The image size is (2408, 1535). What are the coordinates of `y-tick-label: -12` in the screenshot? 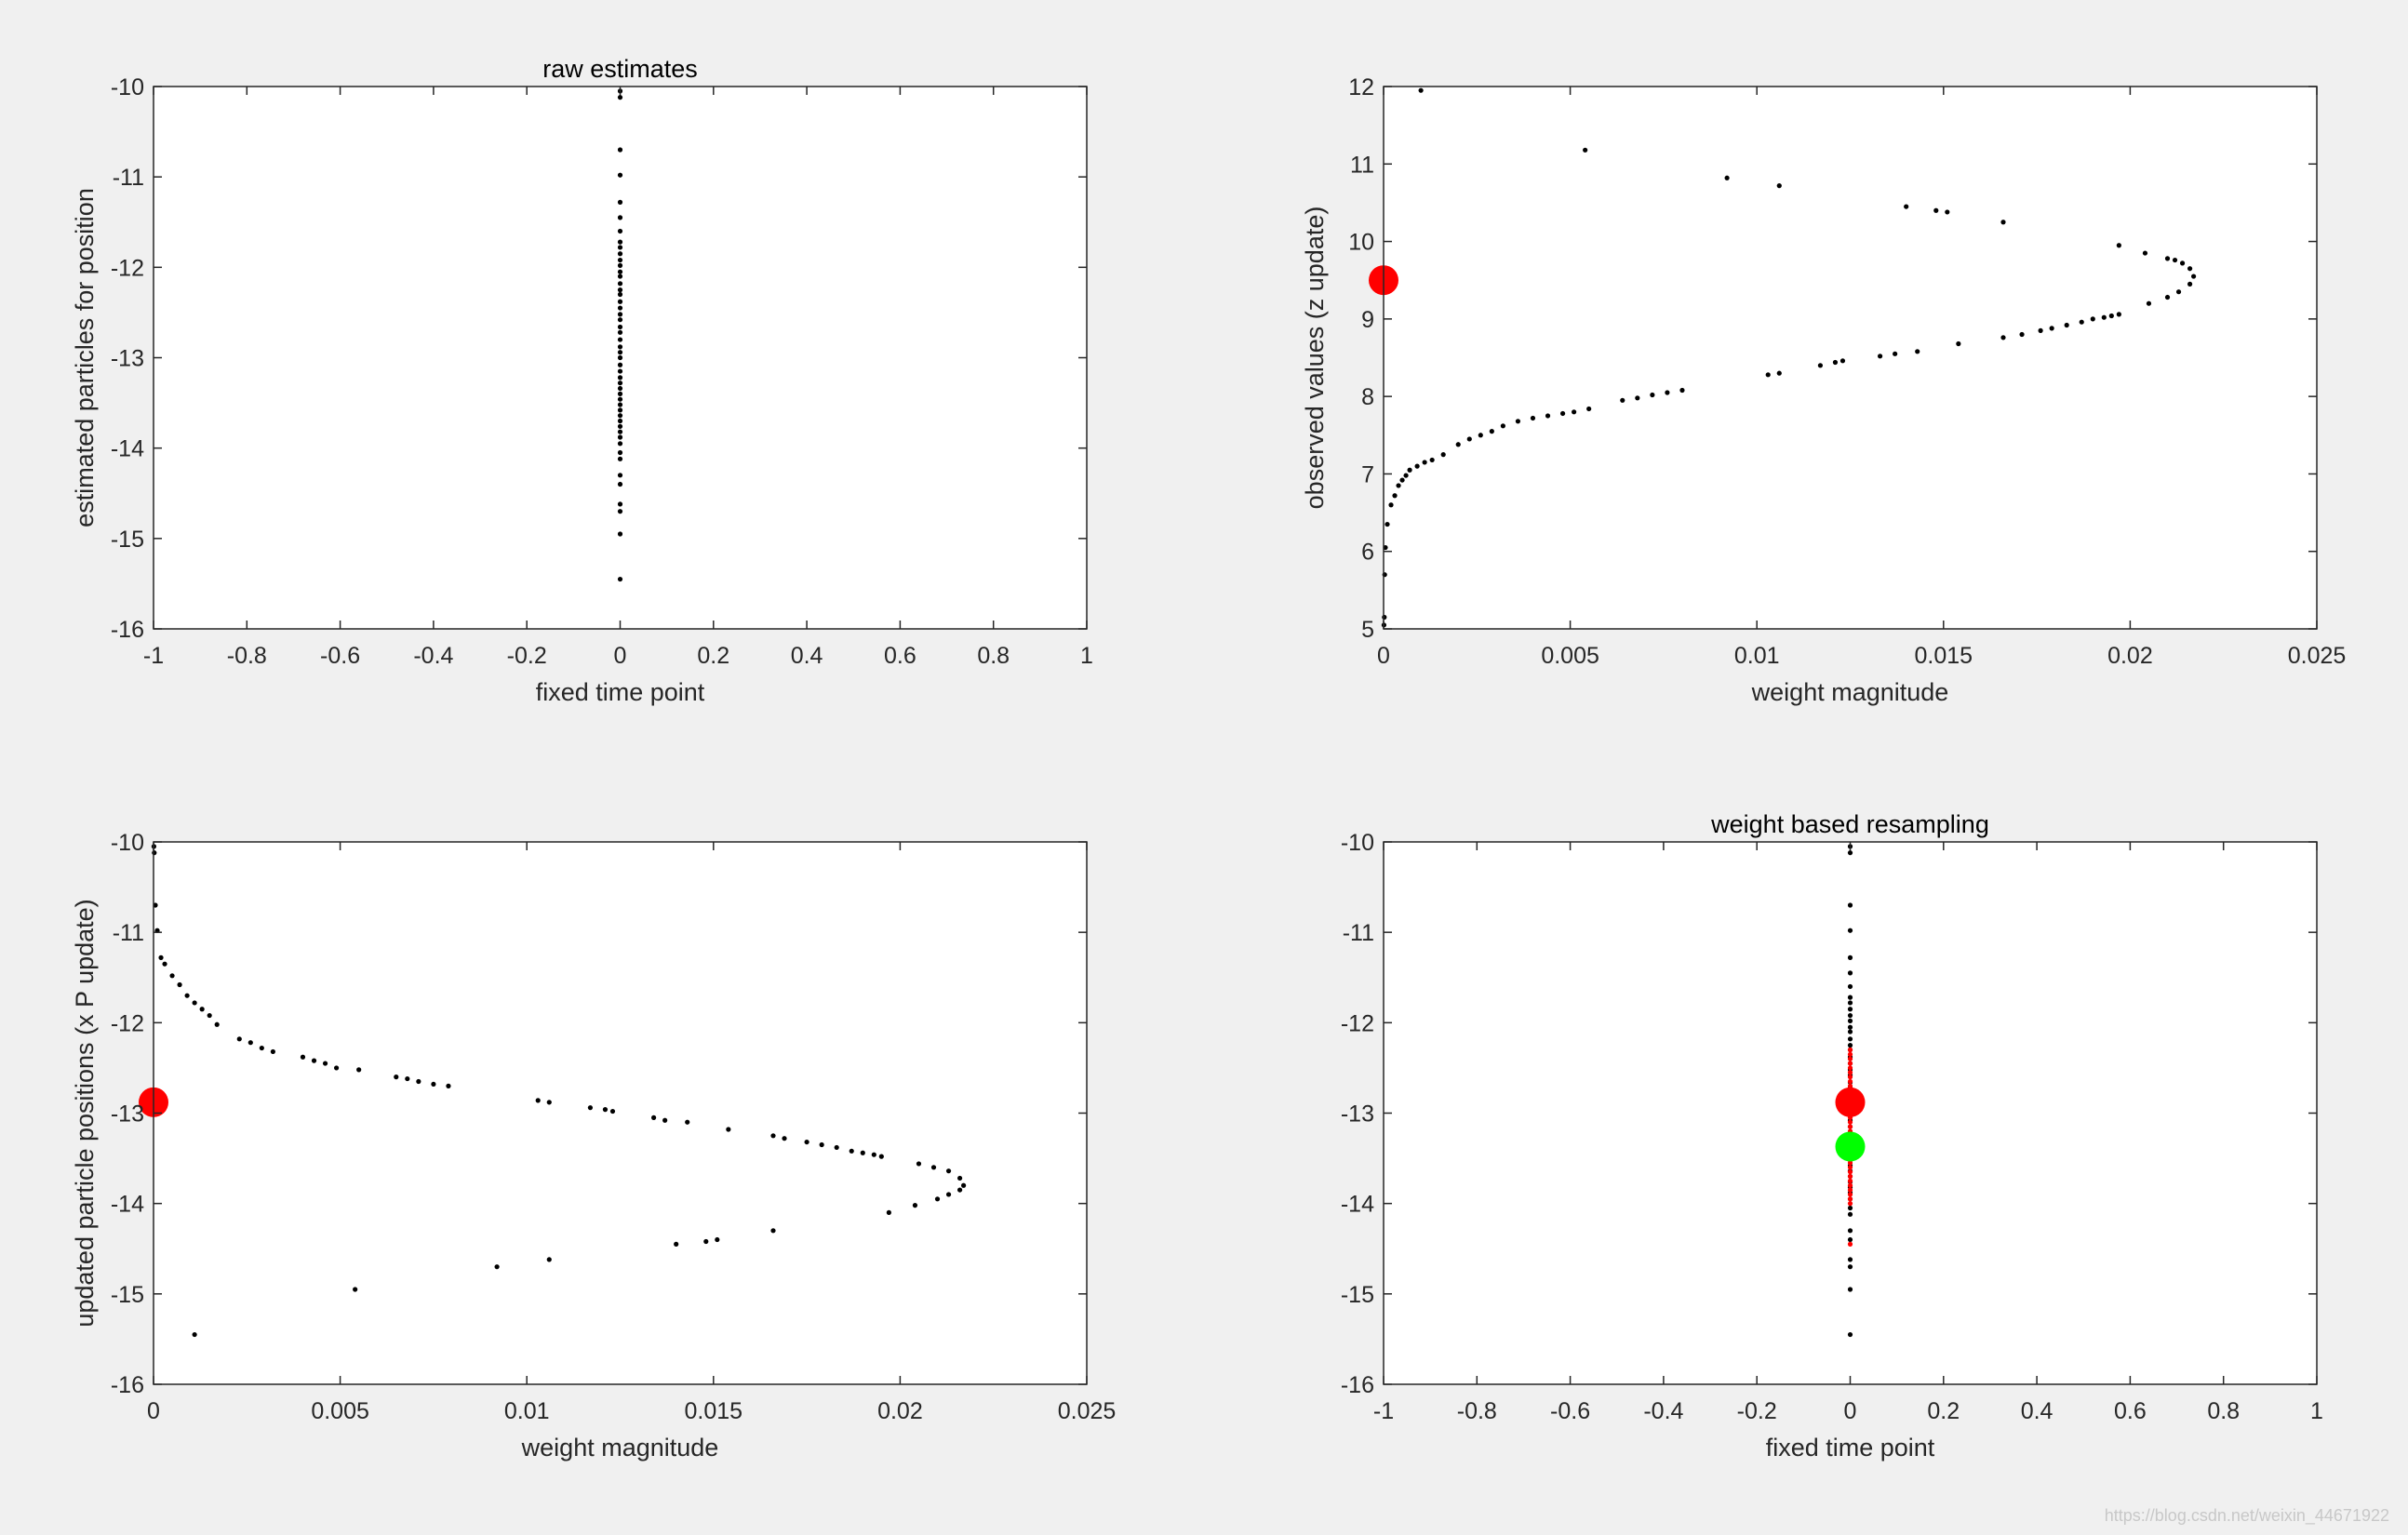 It's located at (128, 1023).